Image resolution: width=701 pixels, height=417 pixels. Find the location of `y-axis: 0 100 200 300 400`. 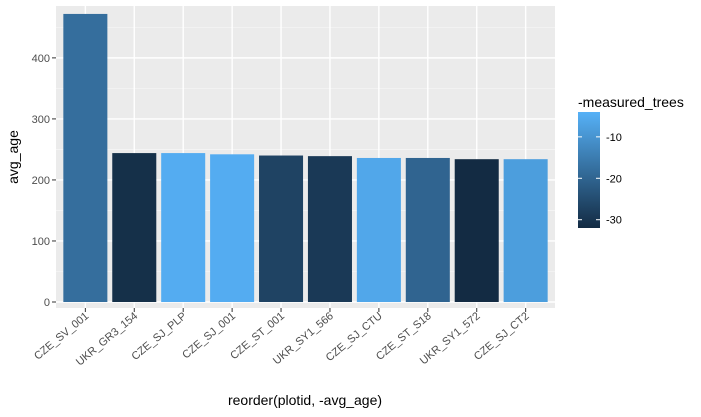

y-axis: 0 100 200 300 400 is located at coordinates (44, 181).